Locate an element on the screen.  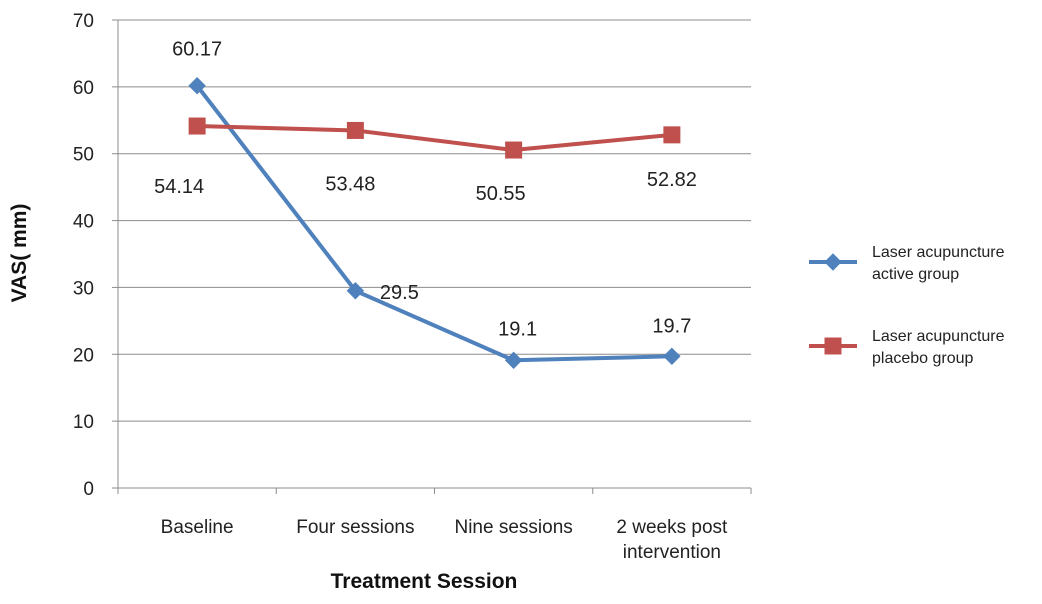
y-tick-label: 70 is located at coordinates (83, 21).